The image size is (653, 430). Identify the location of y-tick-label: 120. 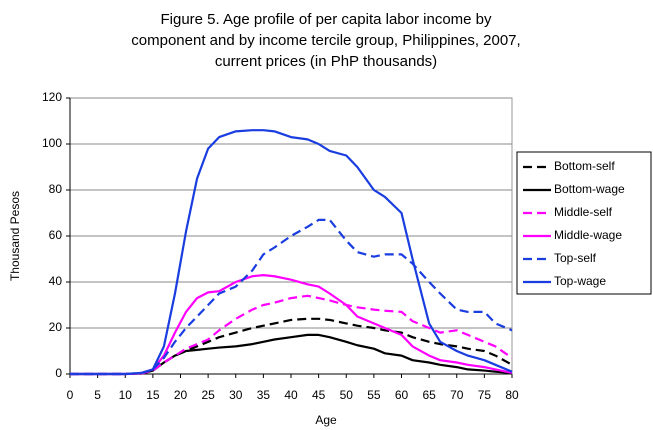
(52, 97).